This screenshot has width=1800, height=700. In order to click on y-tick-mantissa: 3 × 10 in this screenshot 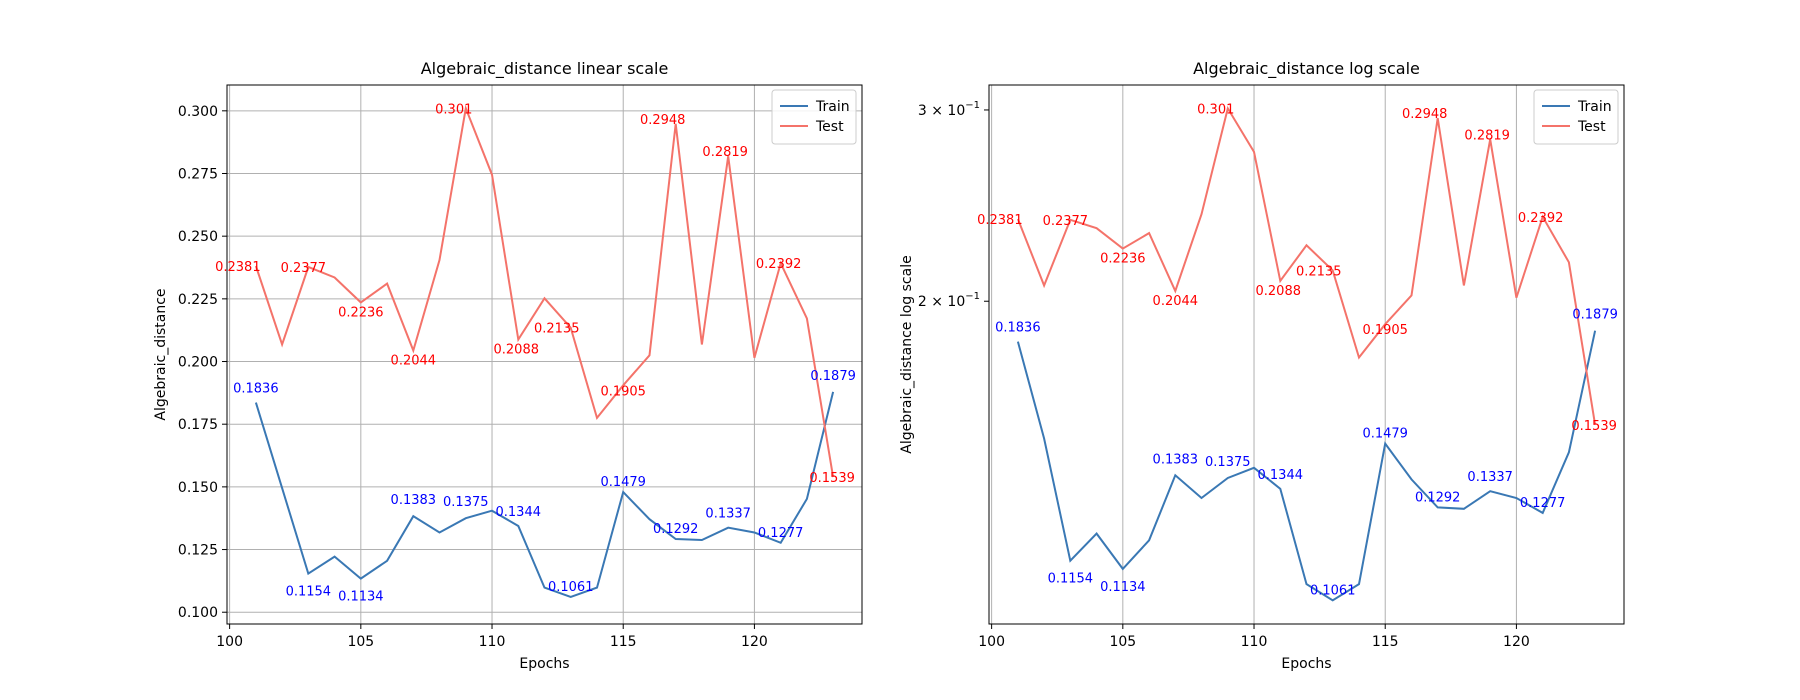, I will do `click(941, 111)`.